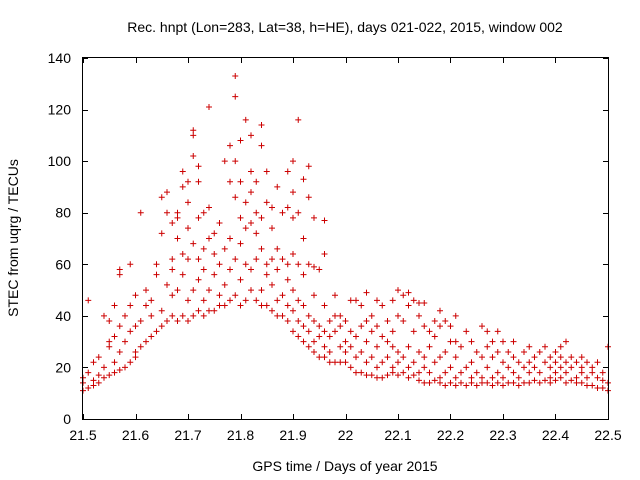 The image size is (640, 480). Describe the element at coordinates (135, 435) in the screenshot. I see `x-tick-label: 21.6` at that location.